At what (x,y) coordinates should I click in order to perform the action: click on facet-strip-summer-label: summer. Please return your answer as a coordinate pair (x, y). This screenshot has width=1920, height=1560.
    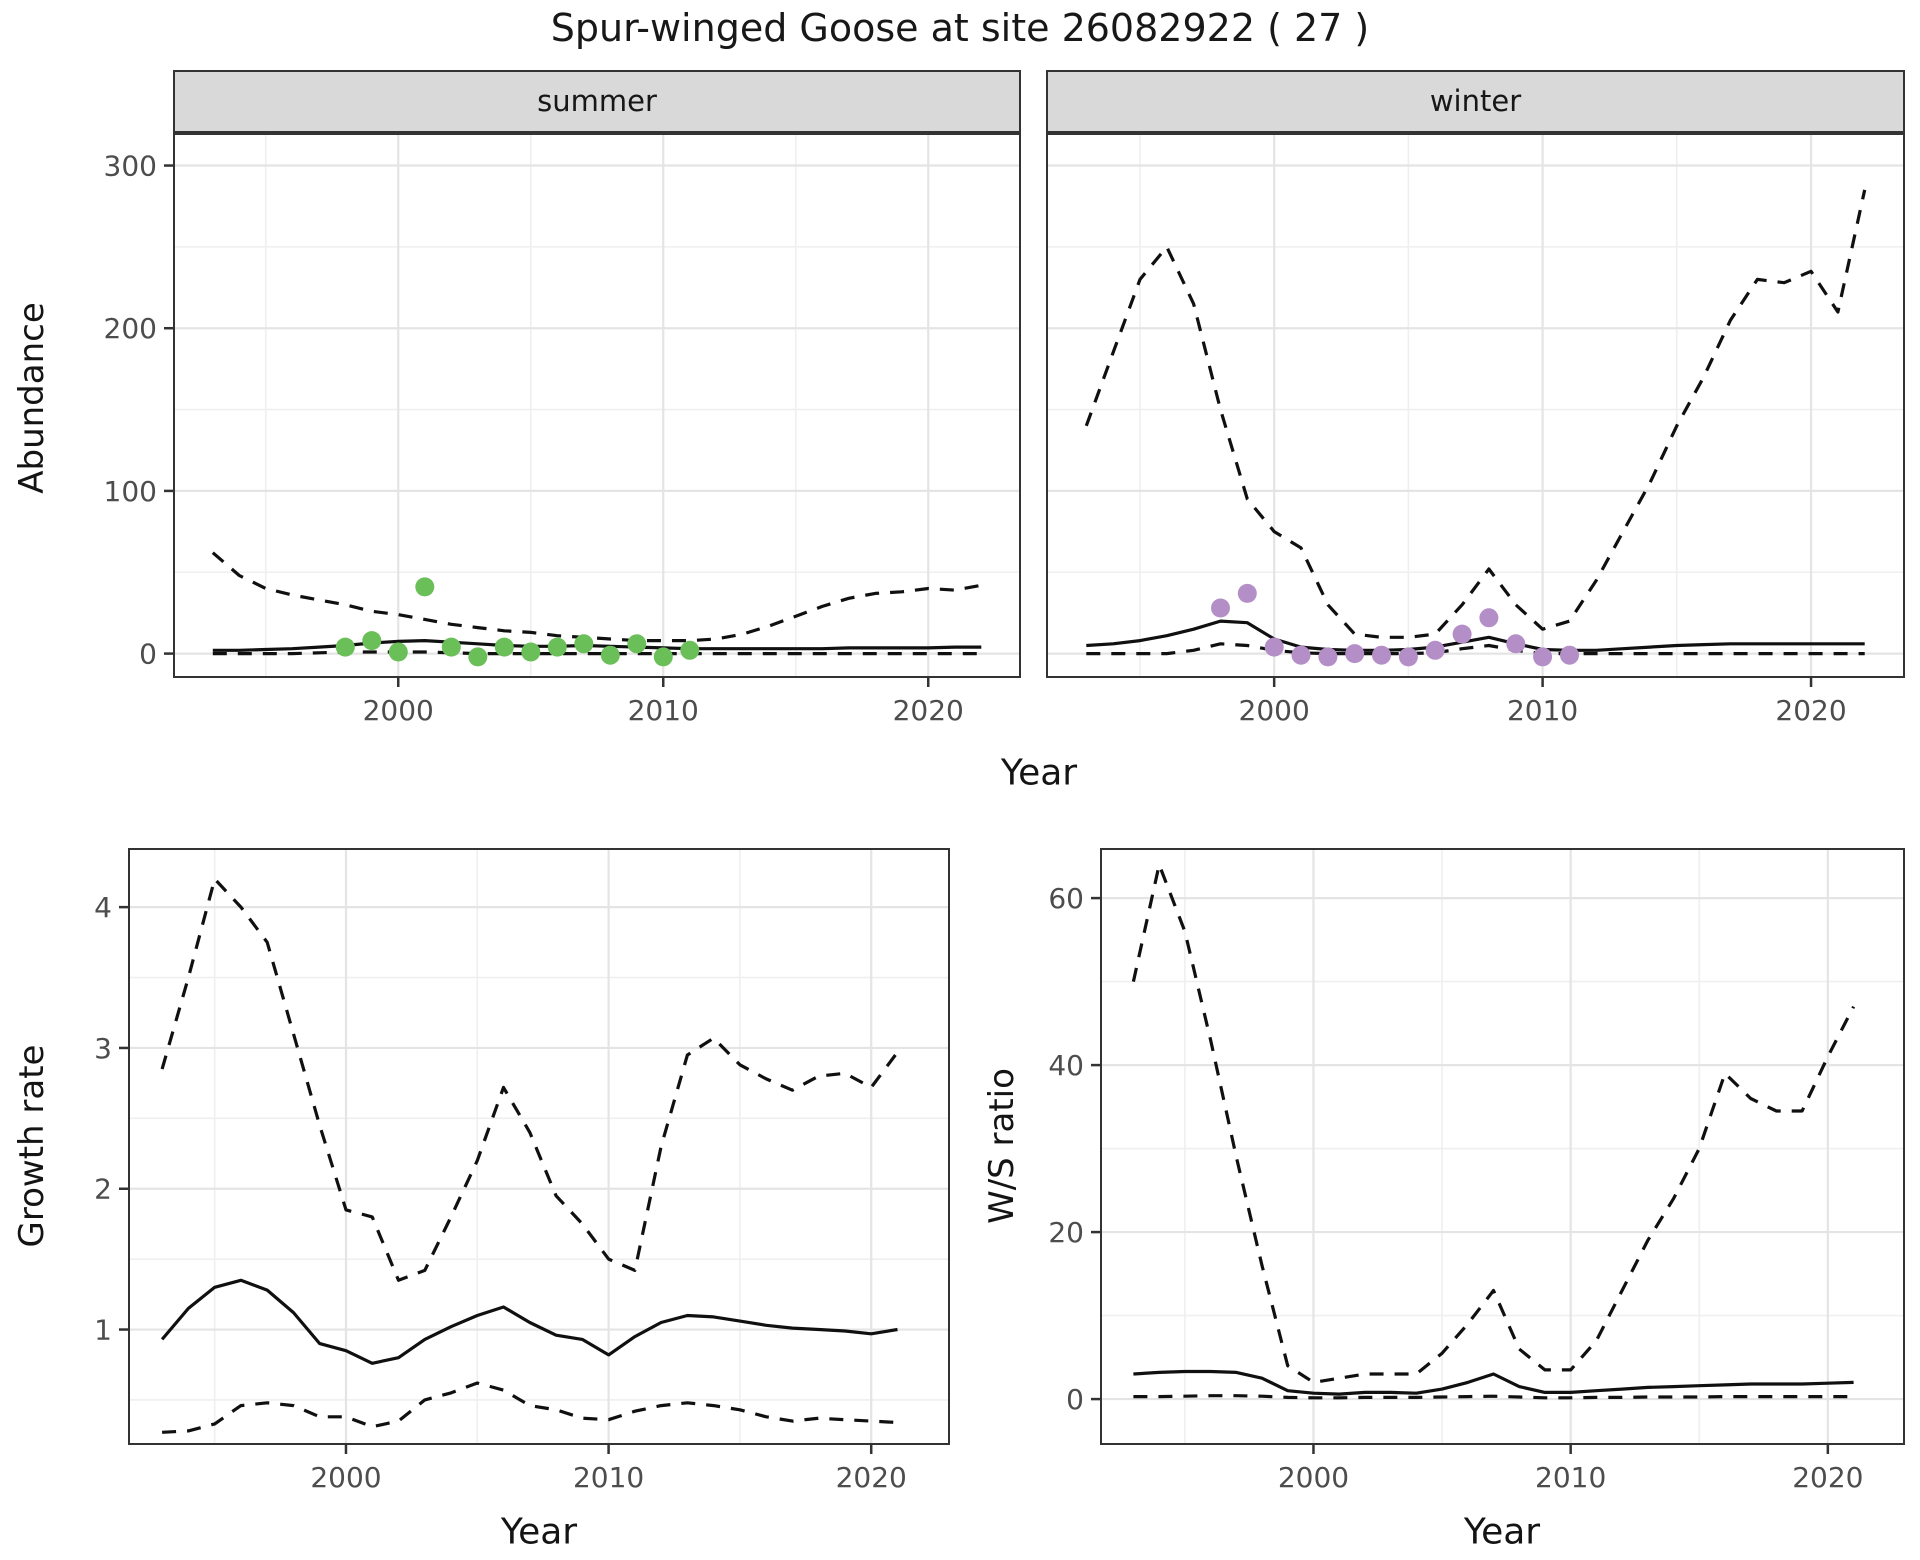
    Looking at the image, I should click on (597, 101).